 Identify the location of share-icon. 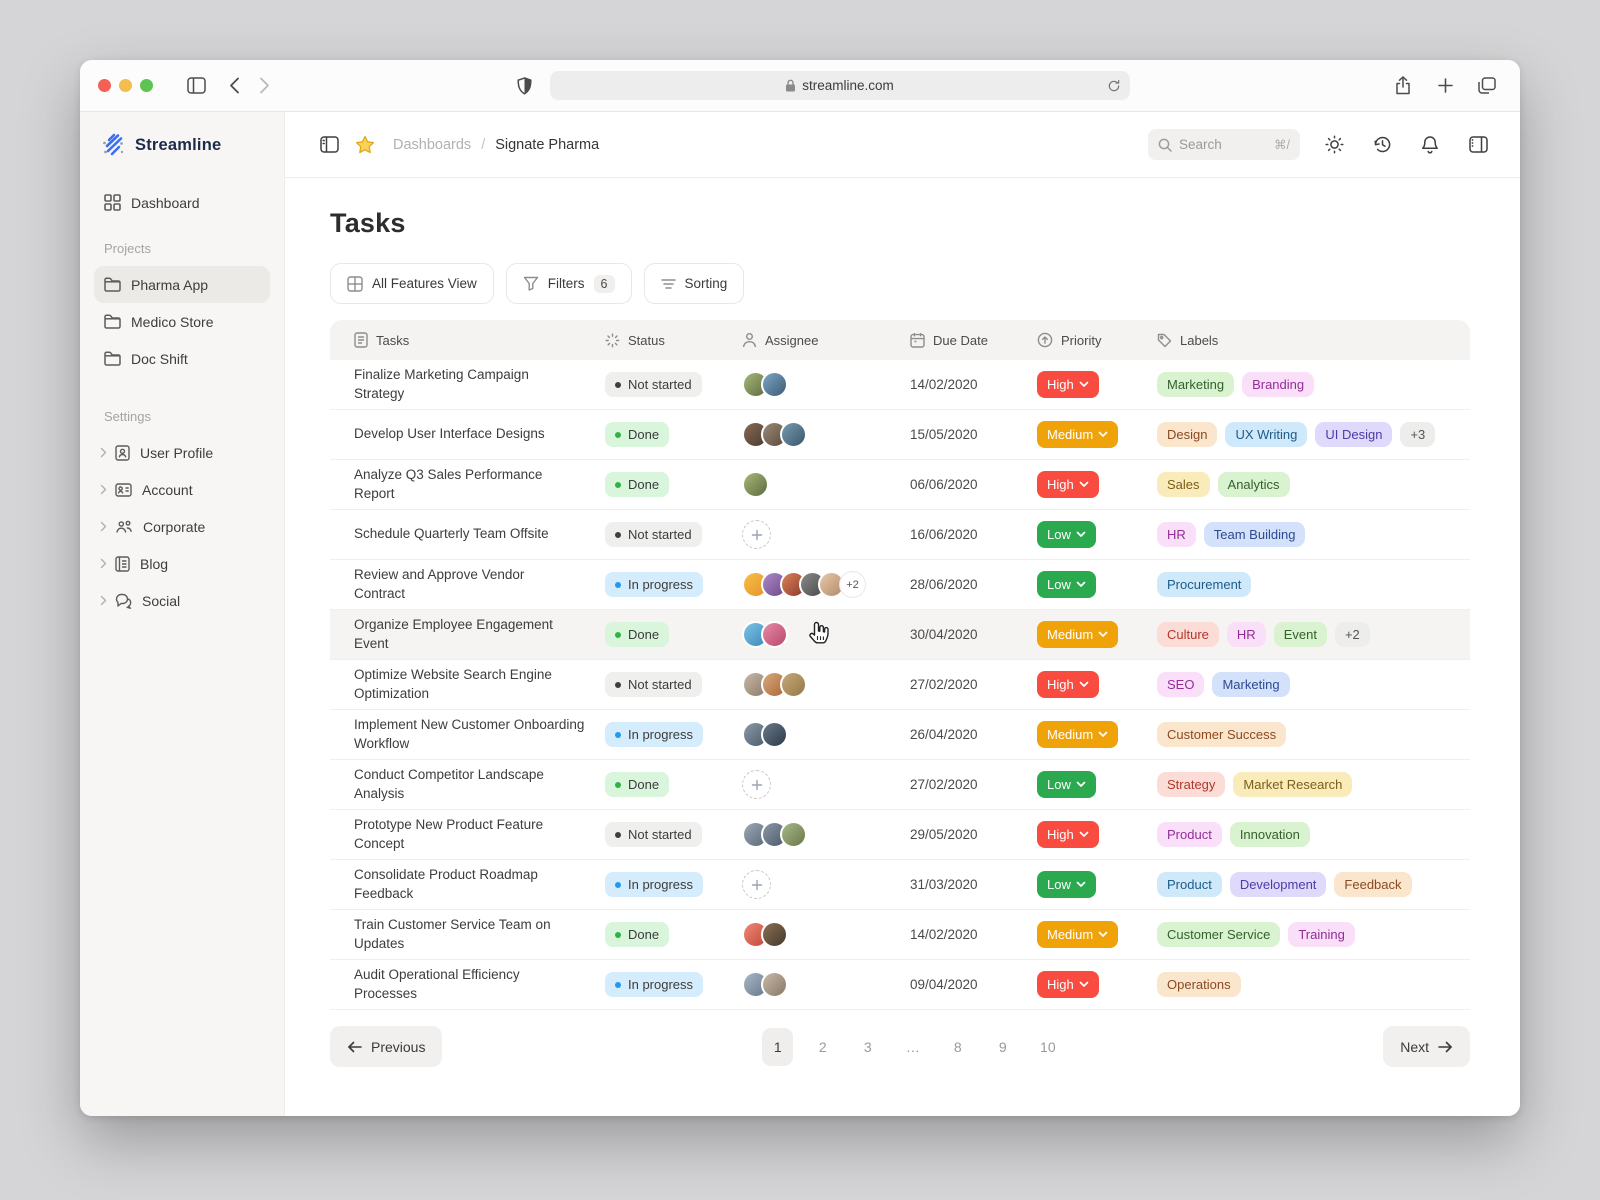
(1403, 86).